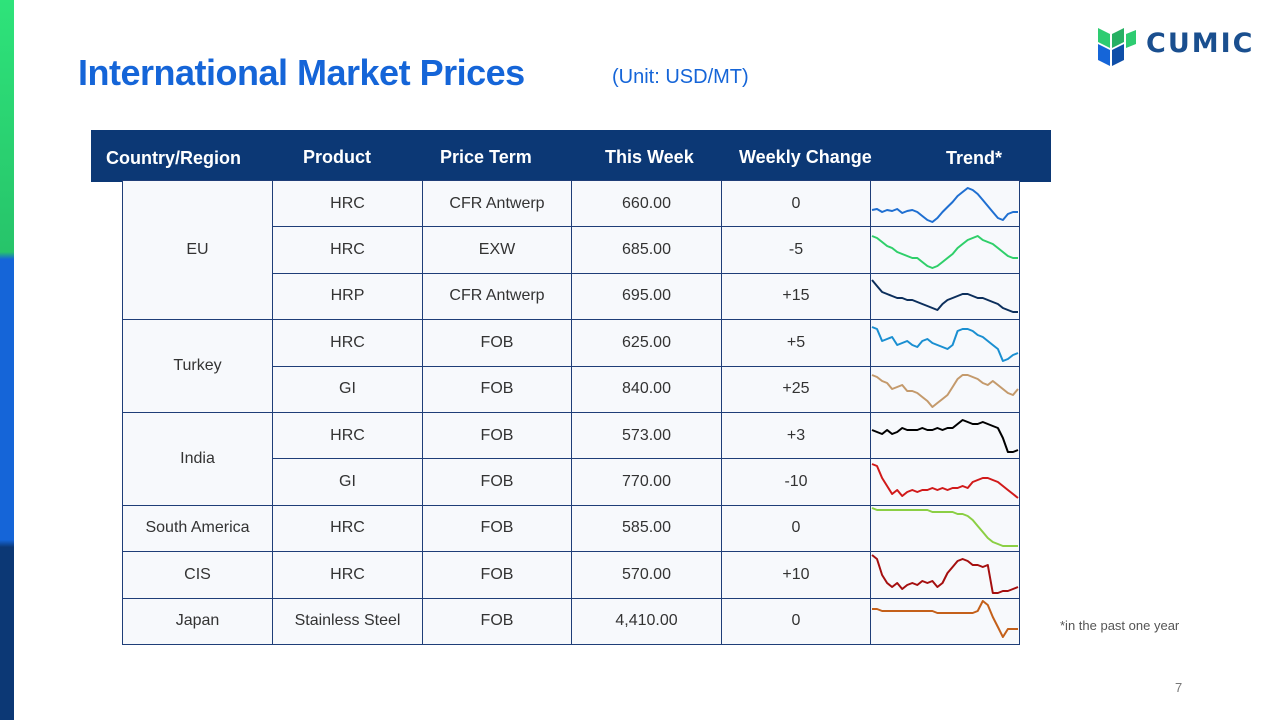 The height and width of the screenshot is (720, 1280). I want to click on weekly-change-cell: +25, so click(796, 389).